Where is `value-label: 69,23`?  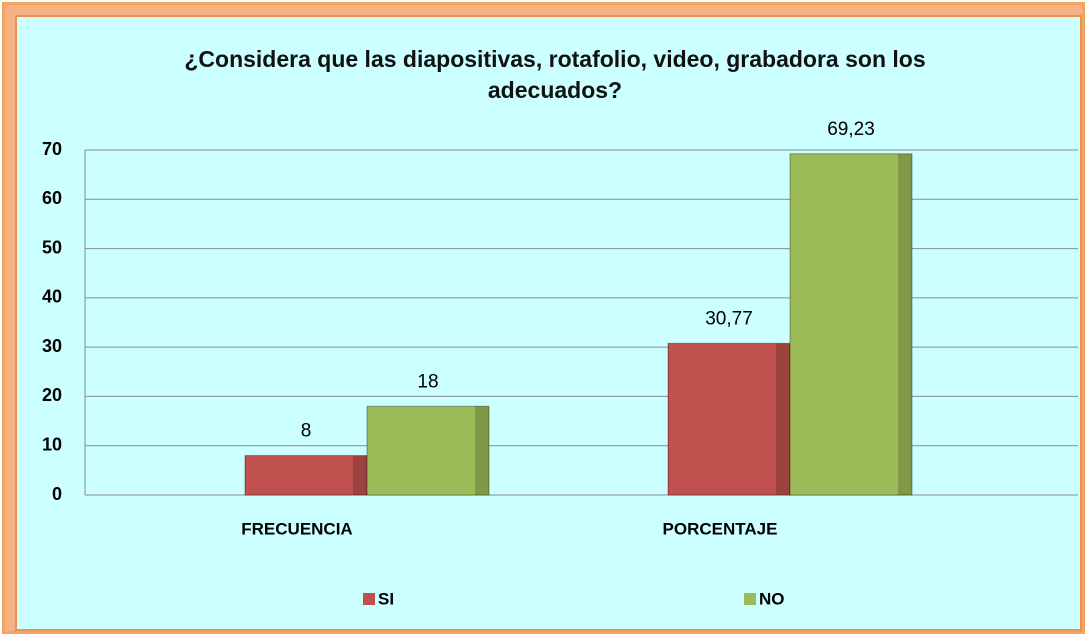 value-label: 69,23 is located at coordinates (851, 129).